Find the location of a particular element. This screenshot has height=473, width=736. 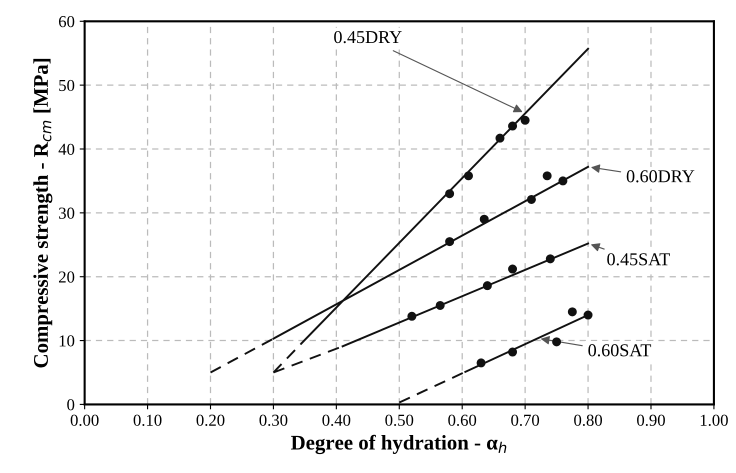

x-tick-label: 0.90 is located at coordinates (651, 420).